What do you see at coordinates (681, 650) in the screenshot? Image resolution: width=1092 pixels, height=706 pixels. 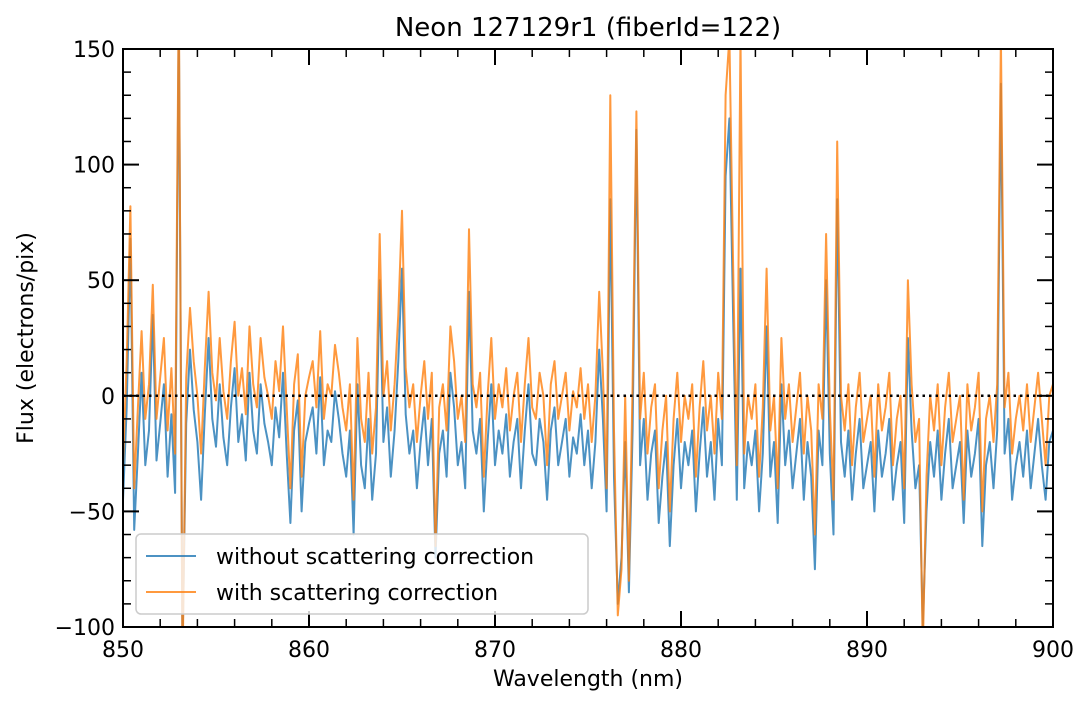 I see `x-tick-label: 880` at bounding box center [681, 650].